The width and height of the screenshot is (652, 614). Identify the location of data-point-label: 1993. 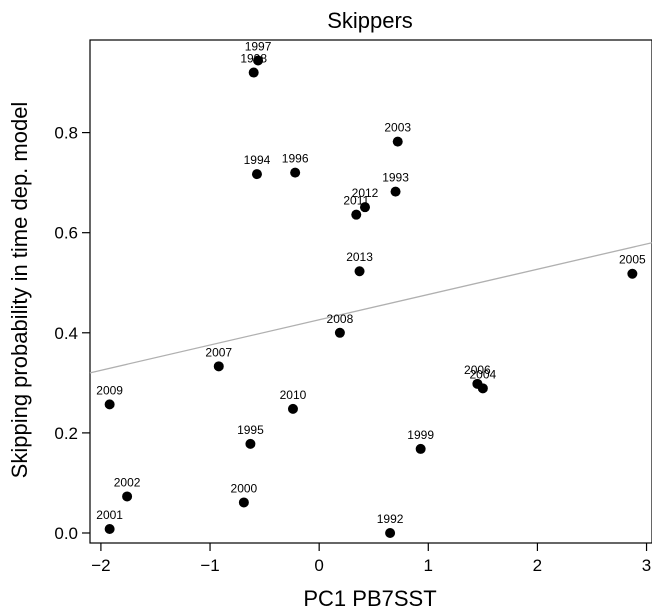
(395, 178).